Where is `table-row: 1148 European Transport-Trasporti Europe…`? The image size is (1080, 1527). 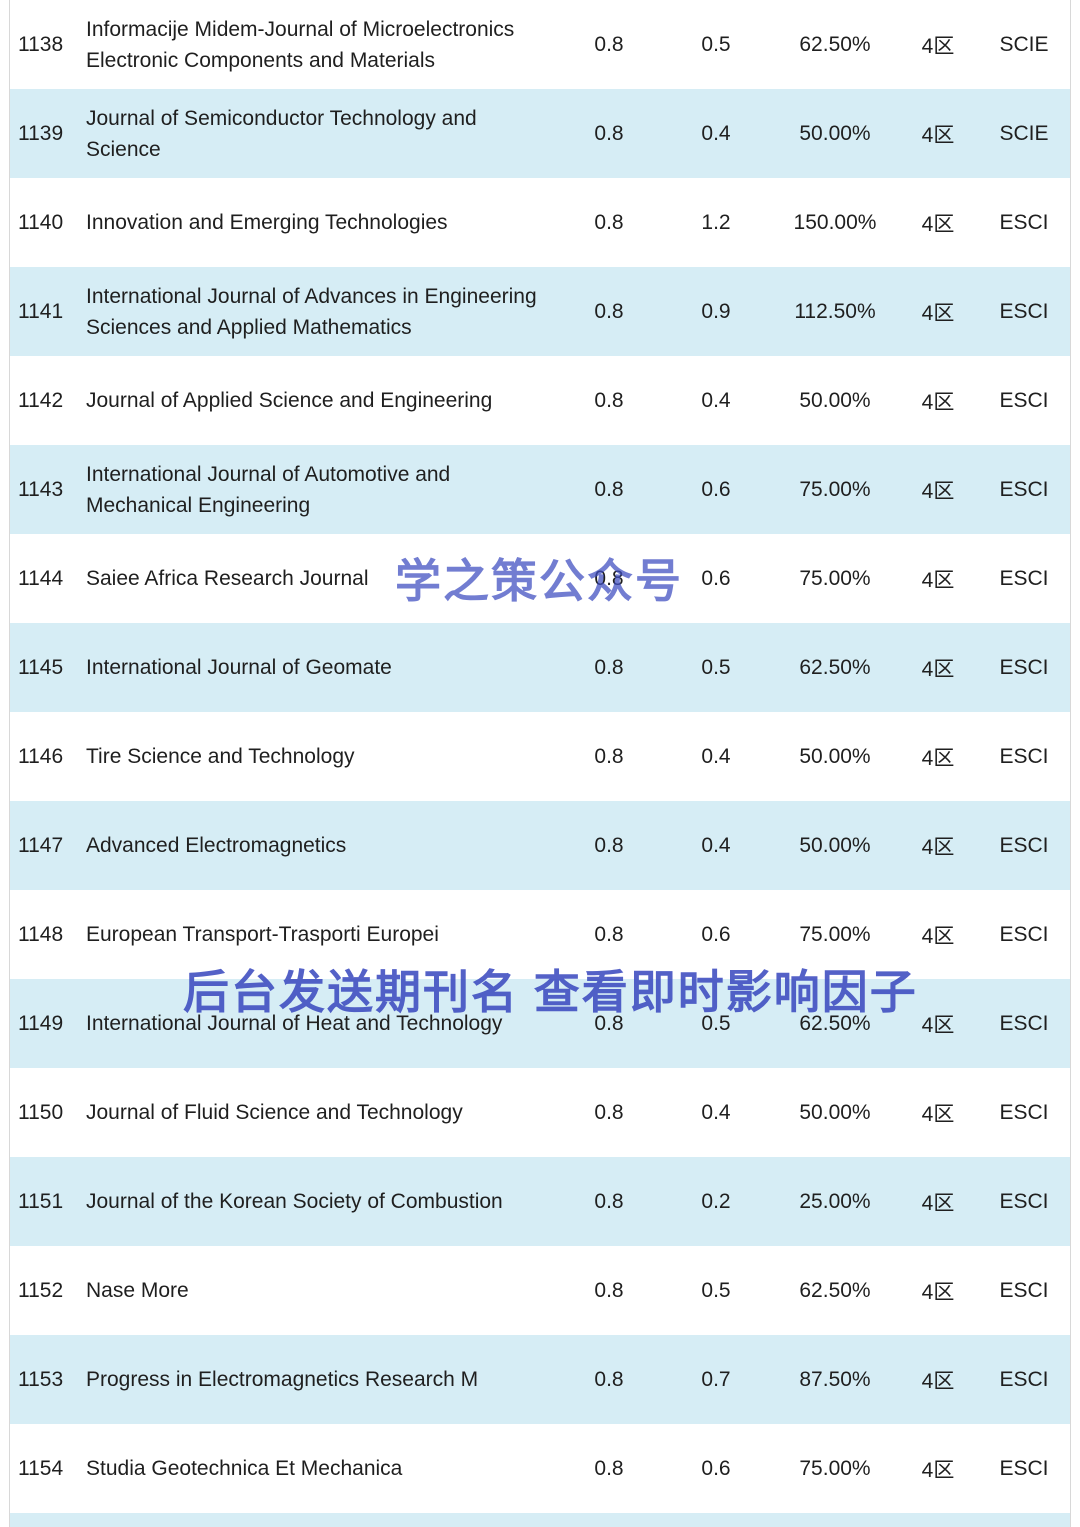
table-row: 1148 European Transport-Trasporti Europe… is located at coordinates (540, 934).